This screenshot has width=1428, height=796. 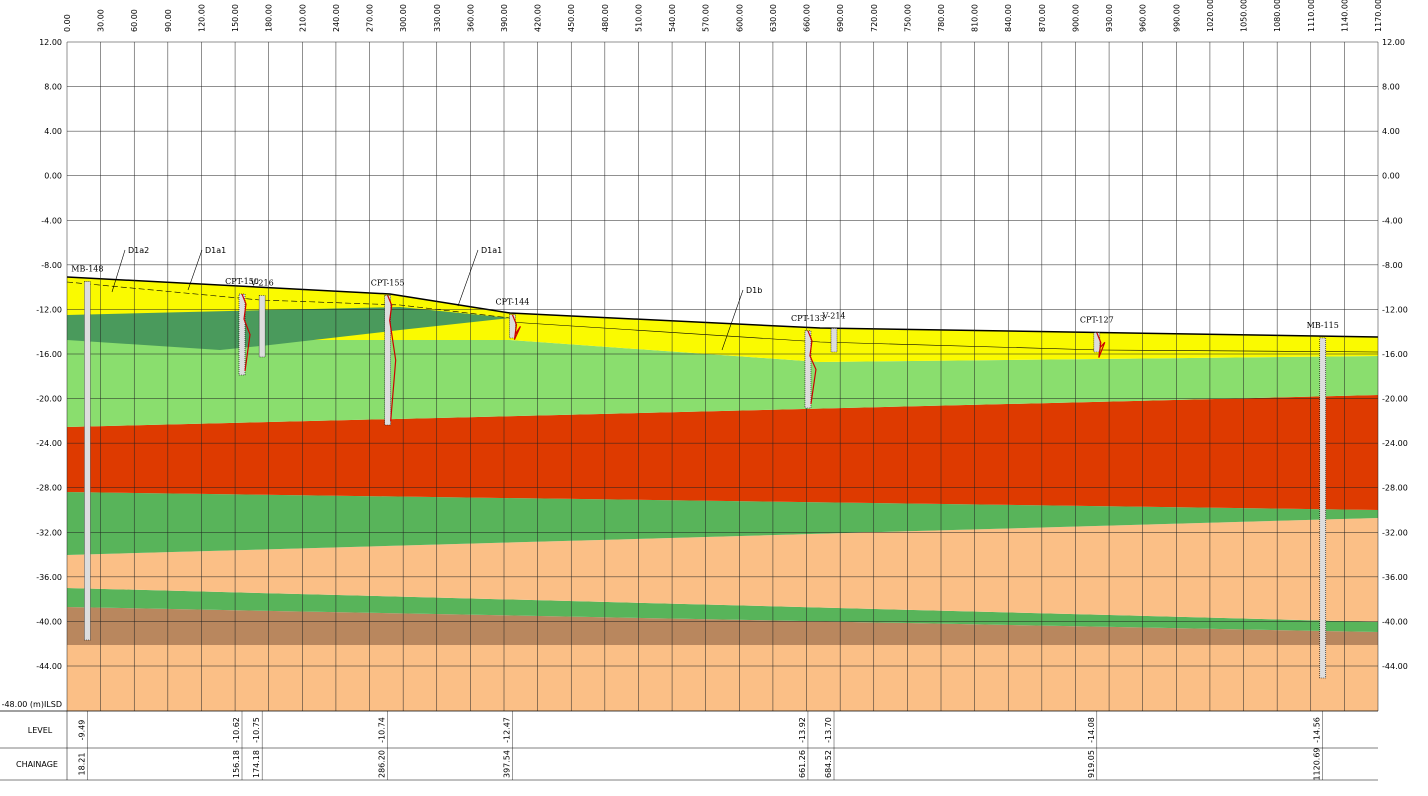 I want to click on yellow-layer, so click(x=722, y=319).